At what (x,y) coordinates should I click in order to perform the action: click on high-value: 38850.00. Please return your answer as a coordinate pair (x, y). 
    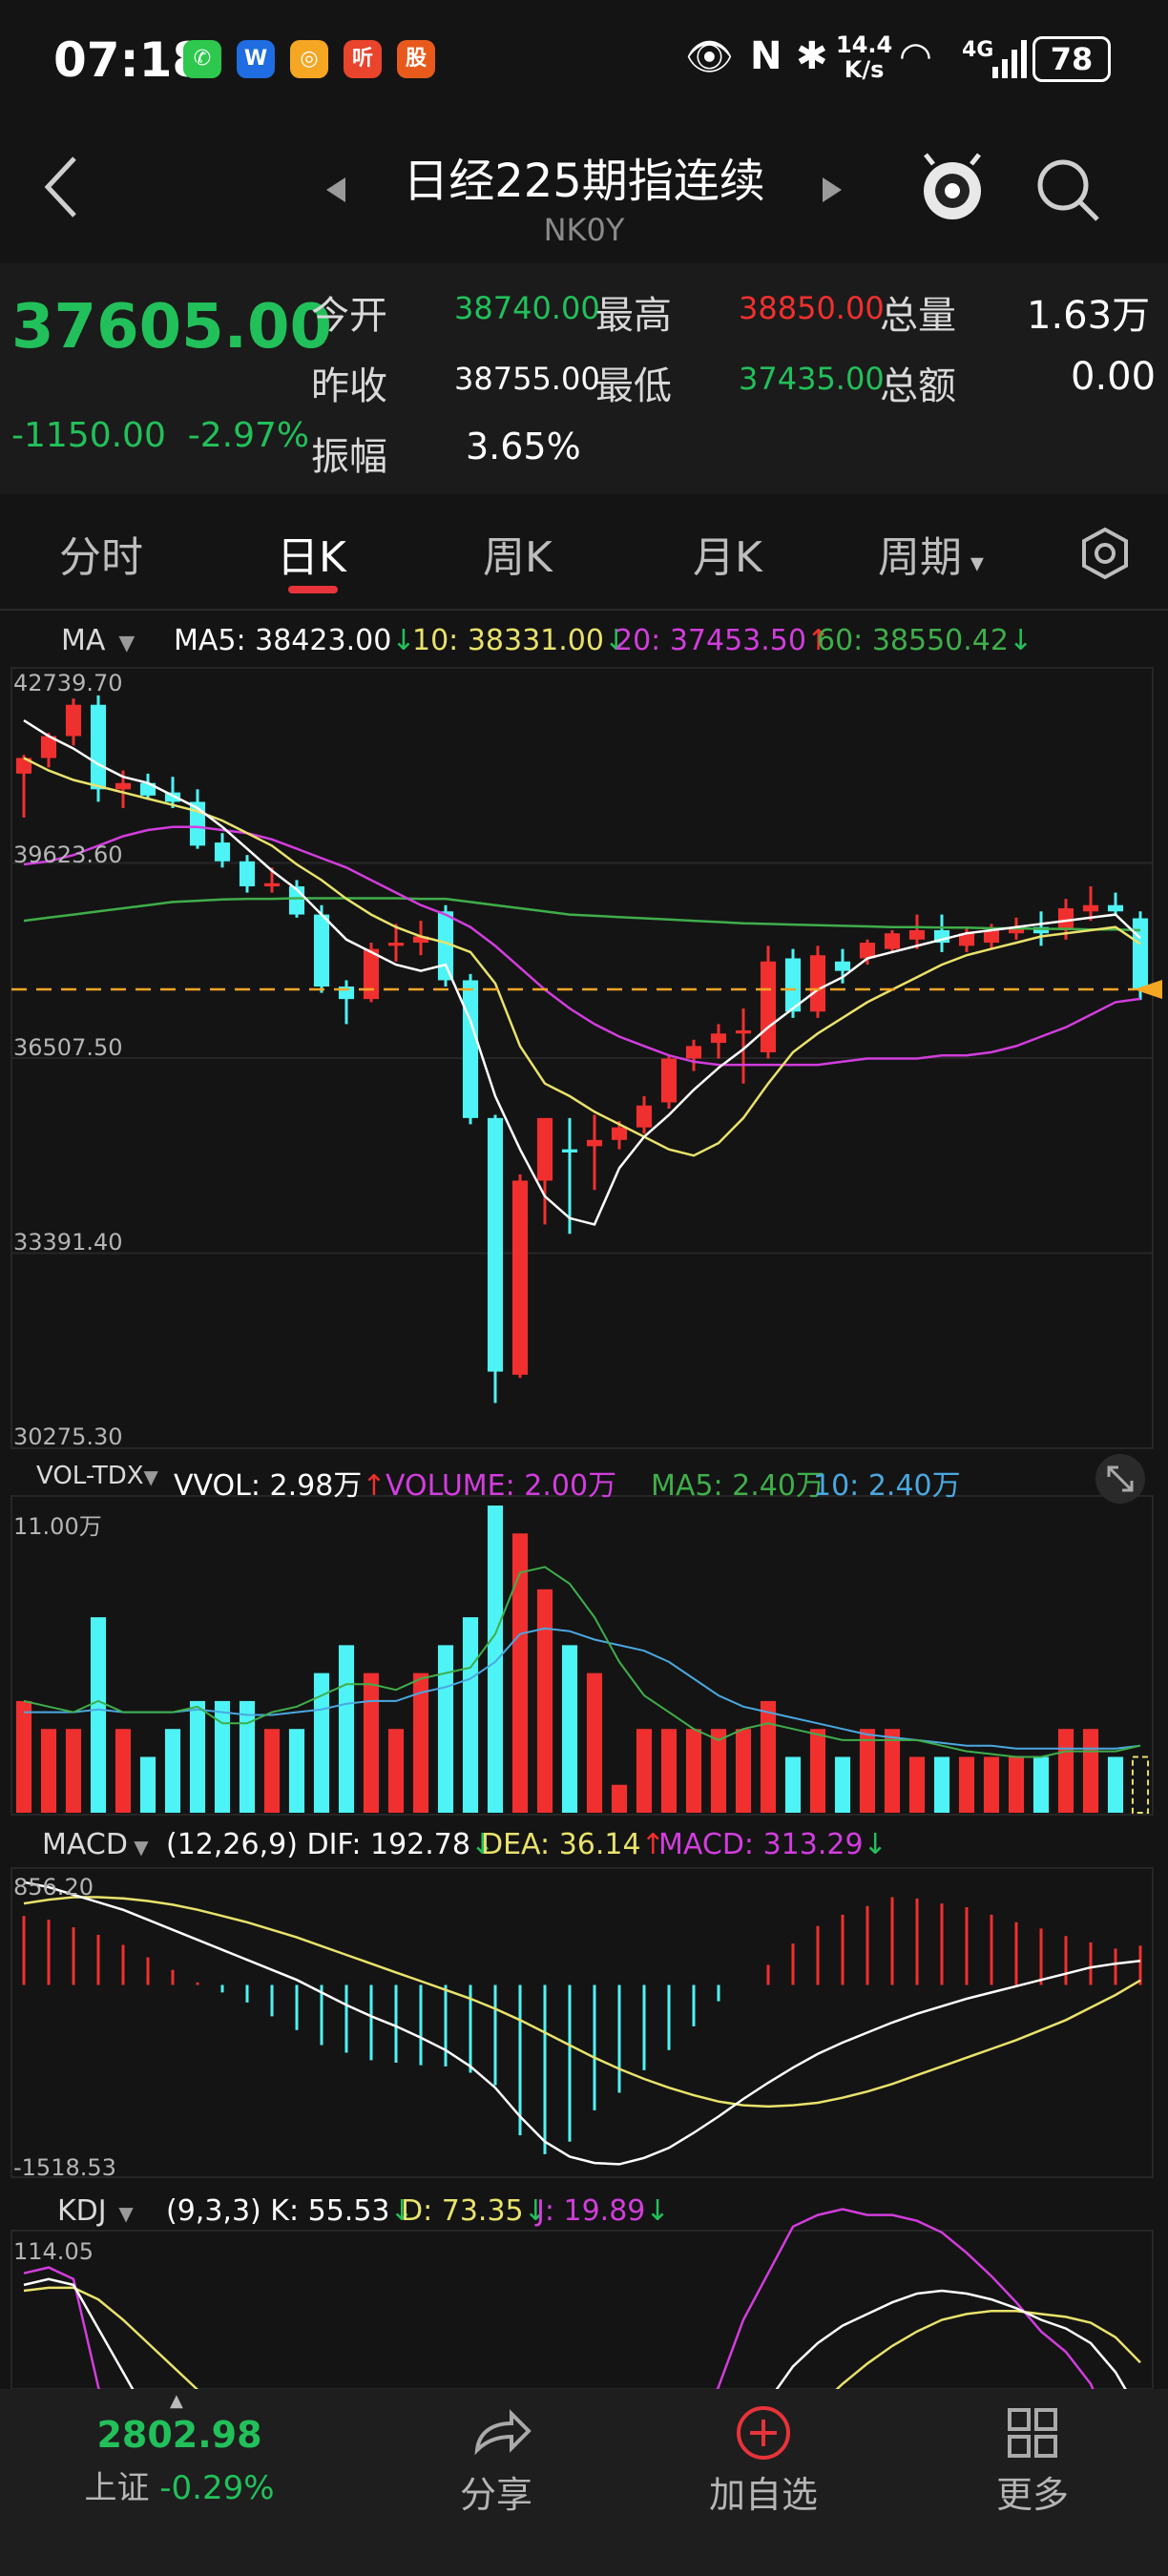
    Looking at the image, I should click on (812, 308).